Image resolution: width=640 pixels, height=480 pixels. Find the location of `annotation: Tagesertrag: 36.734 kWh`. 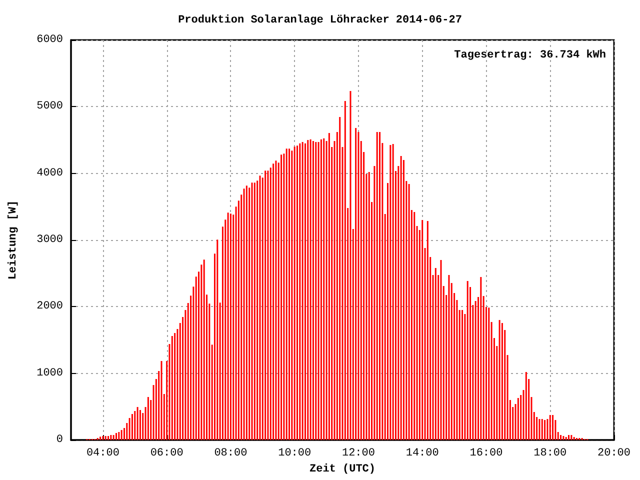

annotation: Tagesertrag: 36.734 kWh is located at coordinates (530, 56).